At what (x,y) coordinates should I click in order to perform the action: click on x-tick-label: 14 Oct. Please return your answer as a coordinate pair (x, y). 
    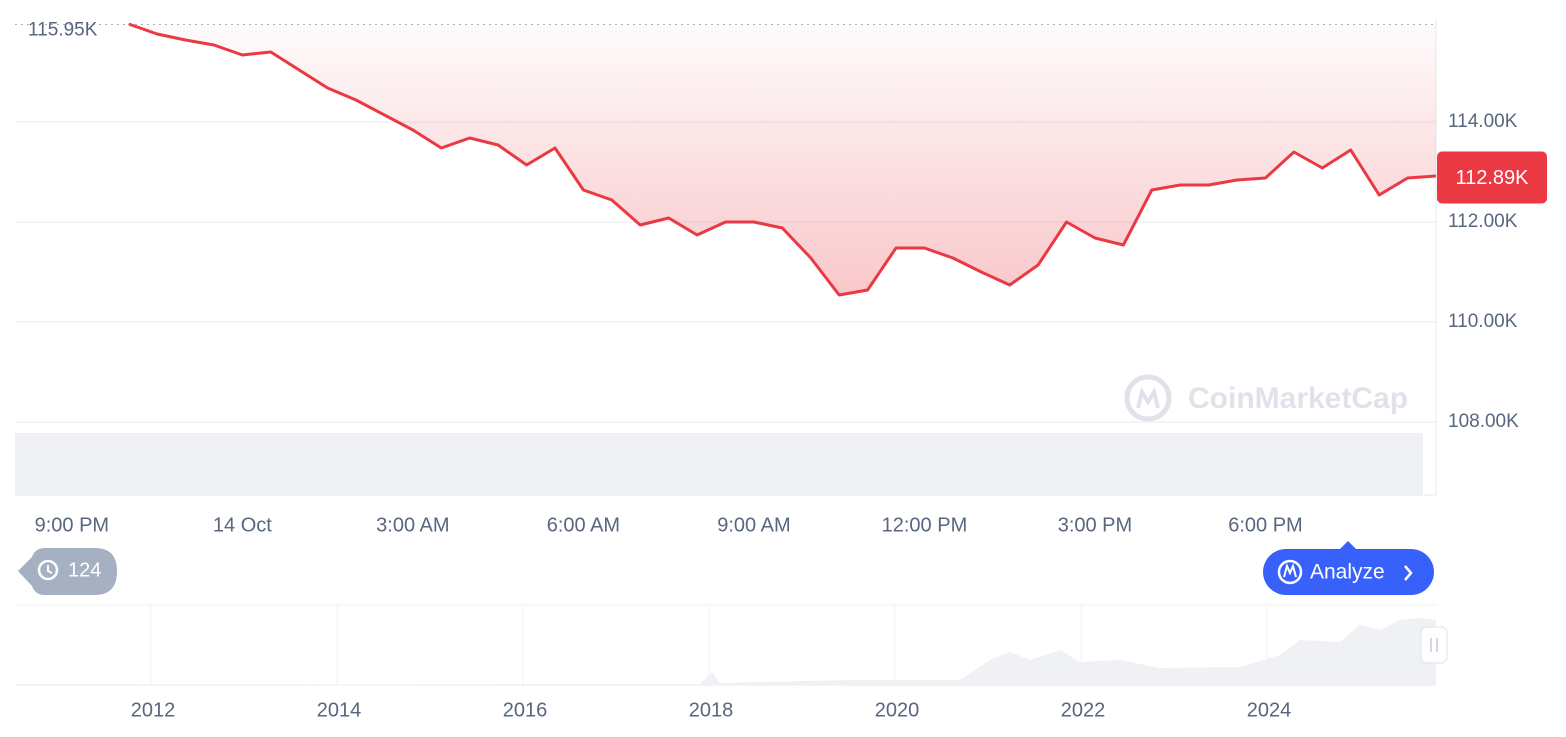
    Looking at the image, I should click on (242, 525).